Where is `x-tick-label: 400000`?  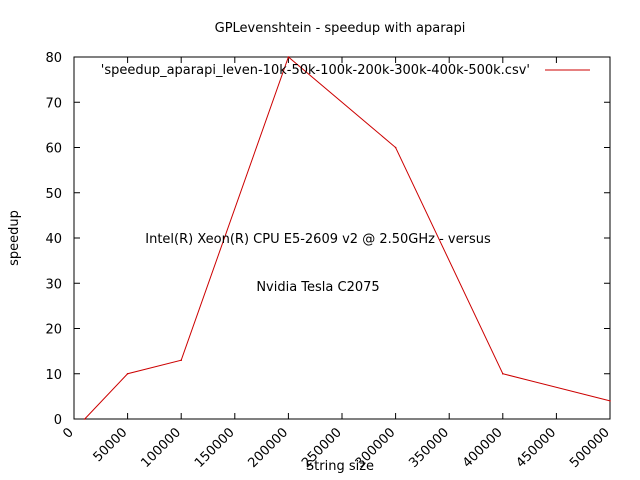
x-tick-label: 400000 is located at coordinates (483, 448).